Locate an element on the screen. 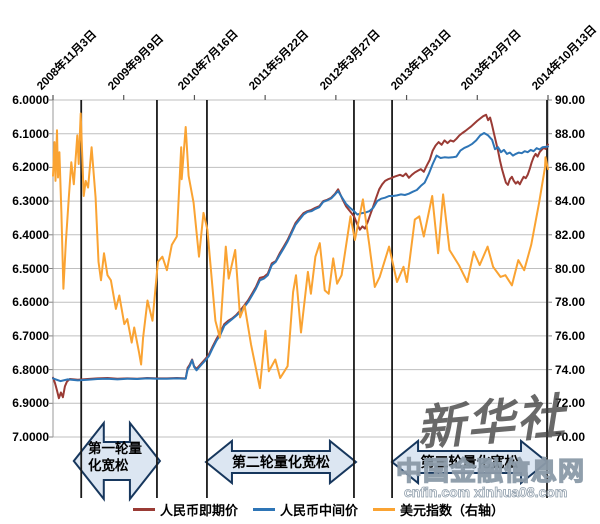 The width and height of the screenshot is (600, 524). legend-item-usd-index: 美元指数（右轴） is located at coordinates (438, 509).